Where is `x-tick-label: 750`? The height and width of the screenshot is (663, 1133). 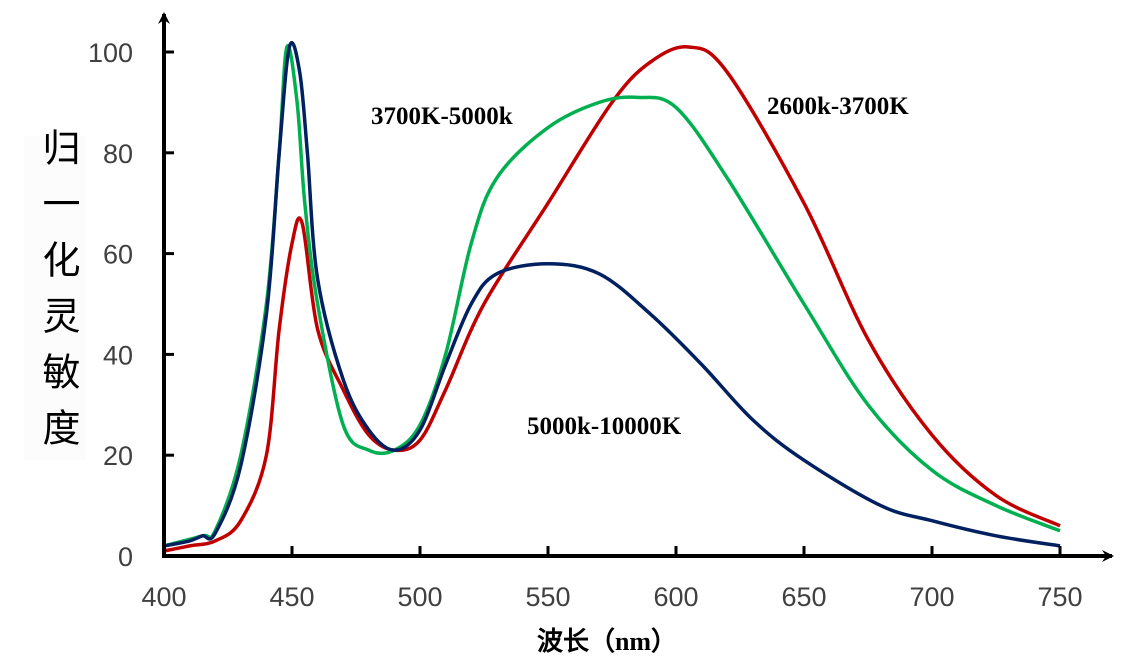
x-tick-label: 750 is located at coordinates (1059, 597).